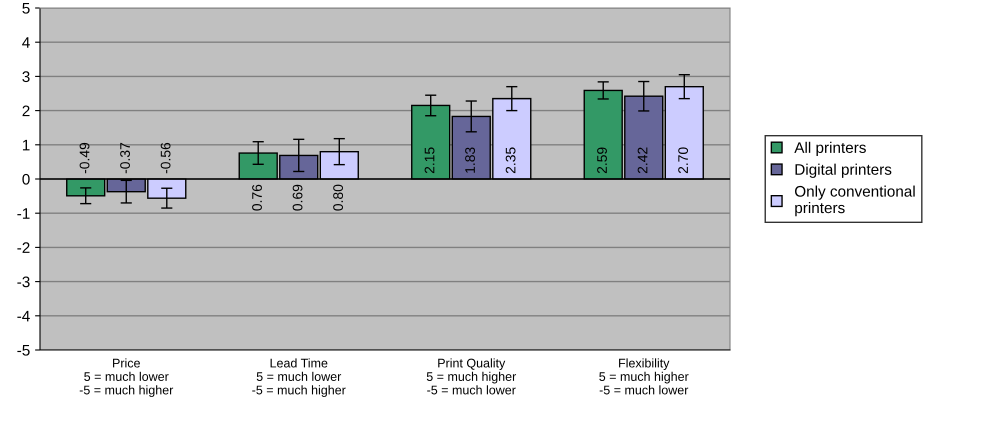 This screenshot has height=428, width=994. I want to click on y-tick-label: -2, so click(23, 247).